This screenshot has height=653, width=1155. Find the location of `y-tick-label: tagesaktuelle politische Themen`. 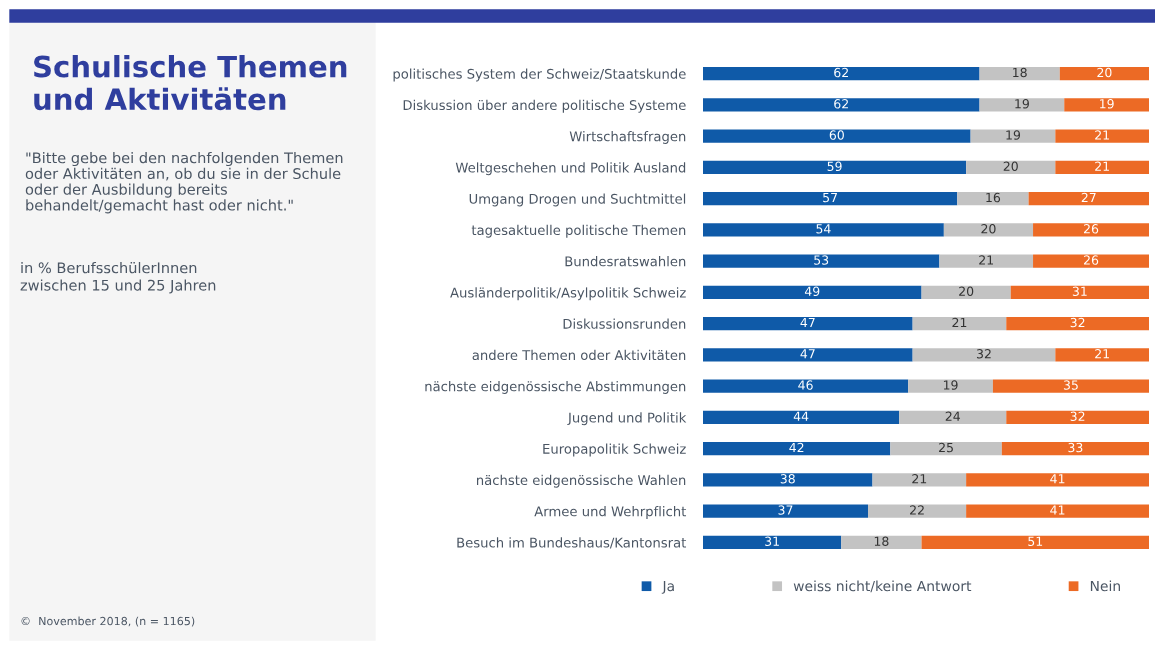

y-tick-label: tagesaktuelle politische Themen is located at coordinates (578, 231).